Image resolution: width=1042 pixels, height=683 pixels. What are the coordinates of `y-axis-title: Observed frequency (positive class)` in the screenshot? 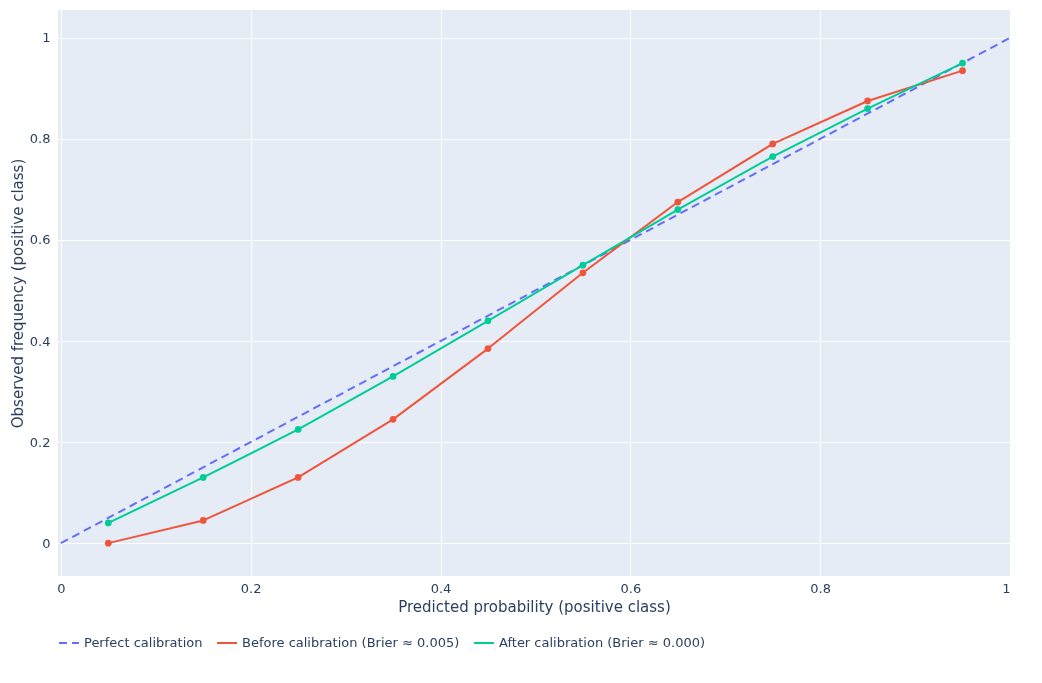 It's located at (17, 293).